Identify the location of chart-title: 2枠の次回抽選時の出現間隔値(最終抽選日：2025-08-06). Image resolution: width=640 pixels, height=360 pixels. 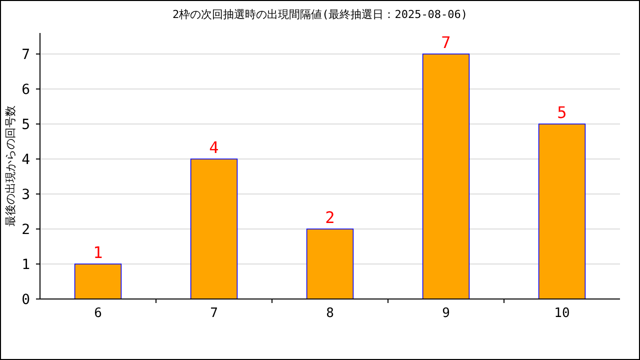
(320, 14).